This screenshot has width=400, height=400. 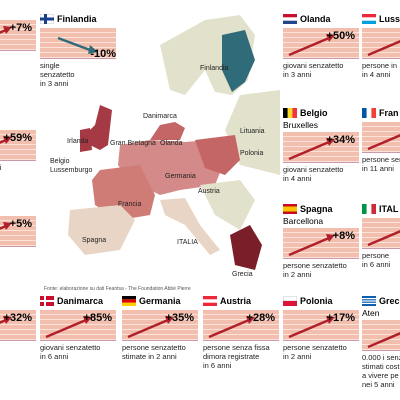 I want to click on country: Fran, so click(x=389, y=113).